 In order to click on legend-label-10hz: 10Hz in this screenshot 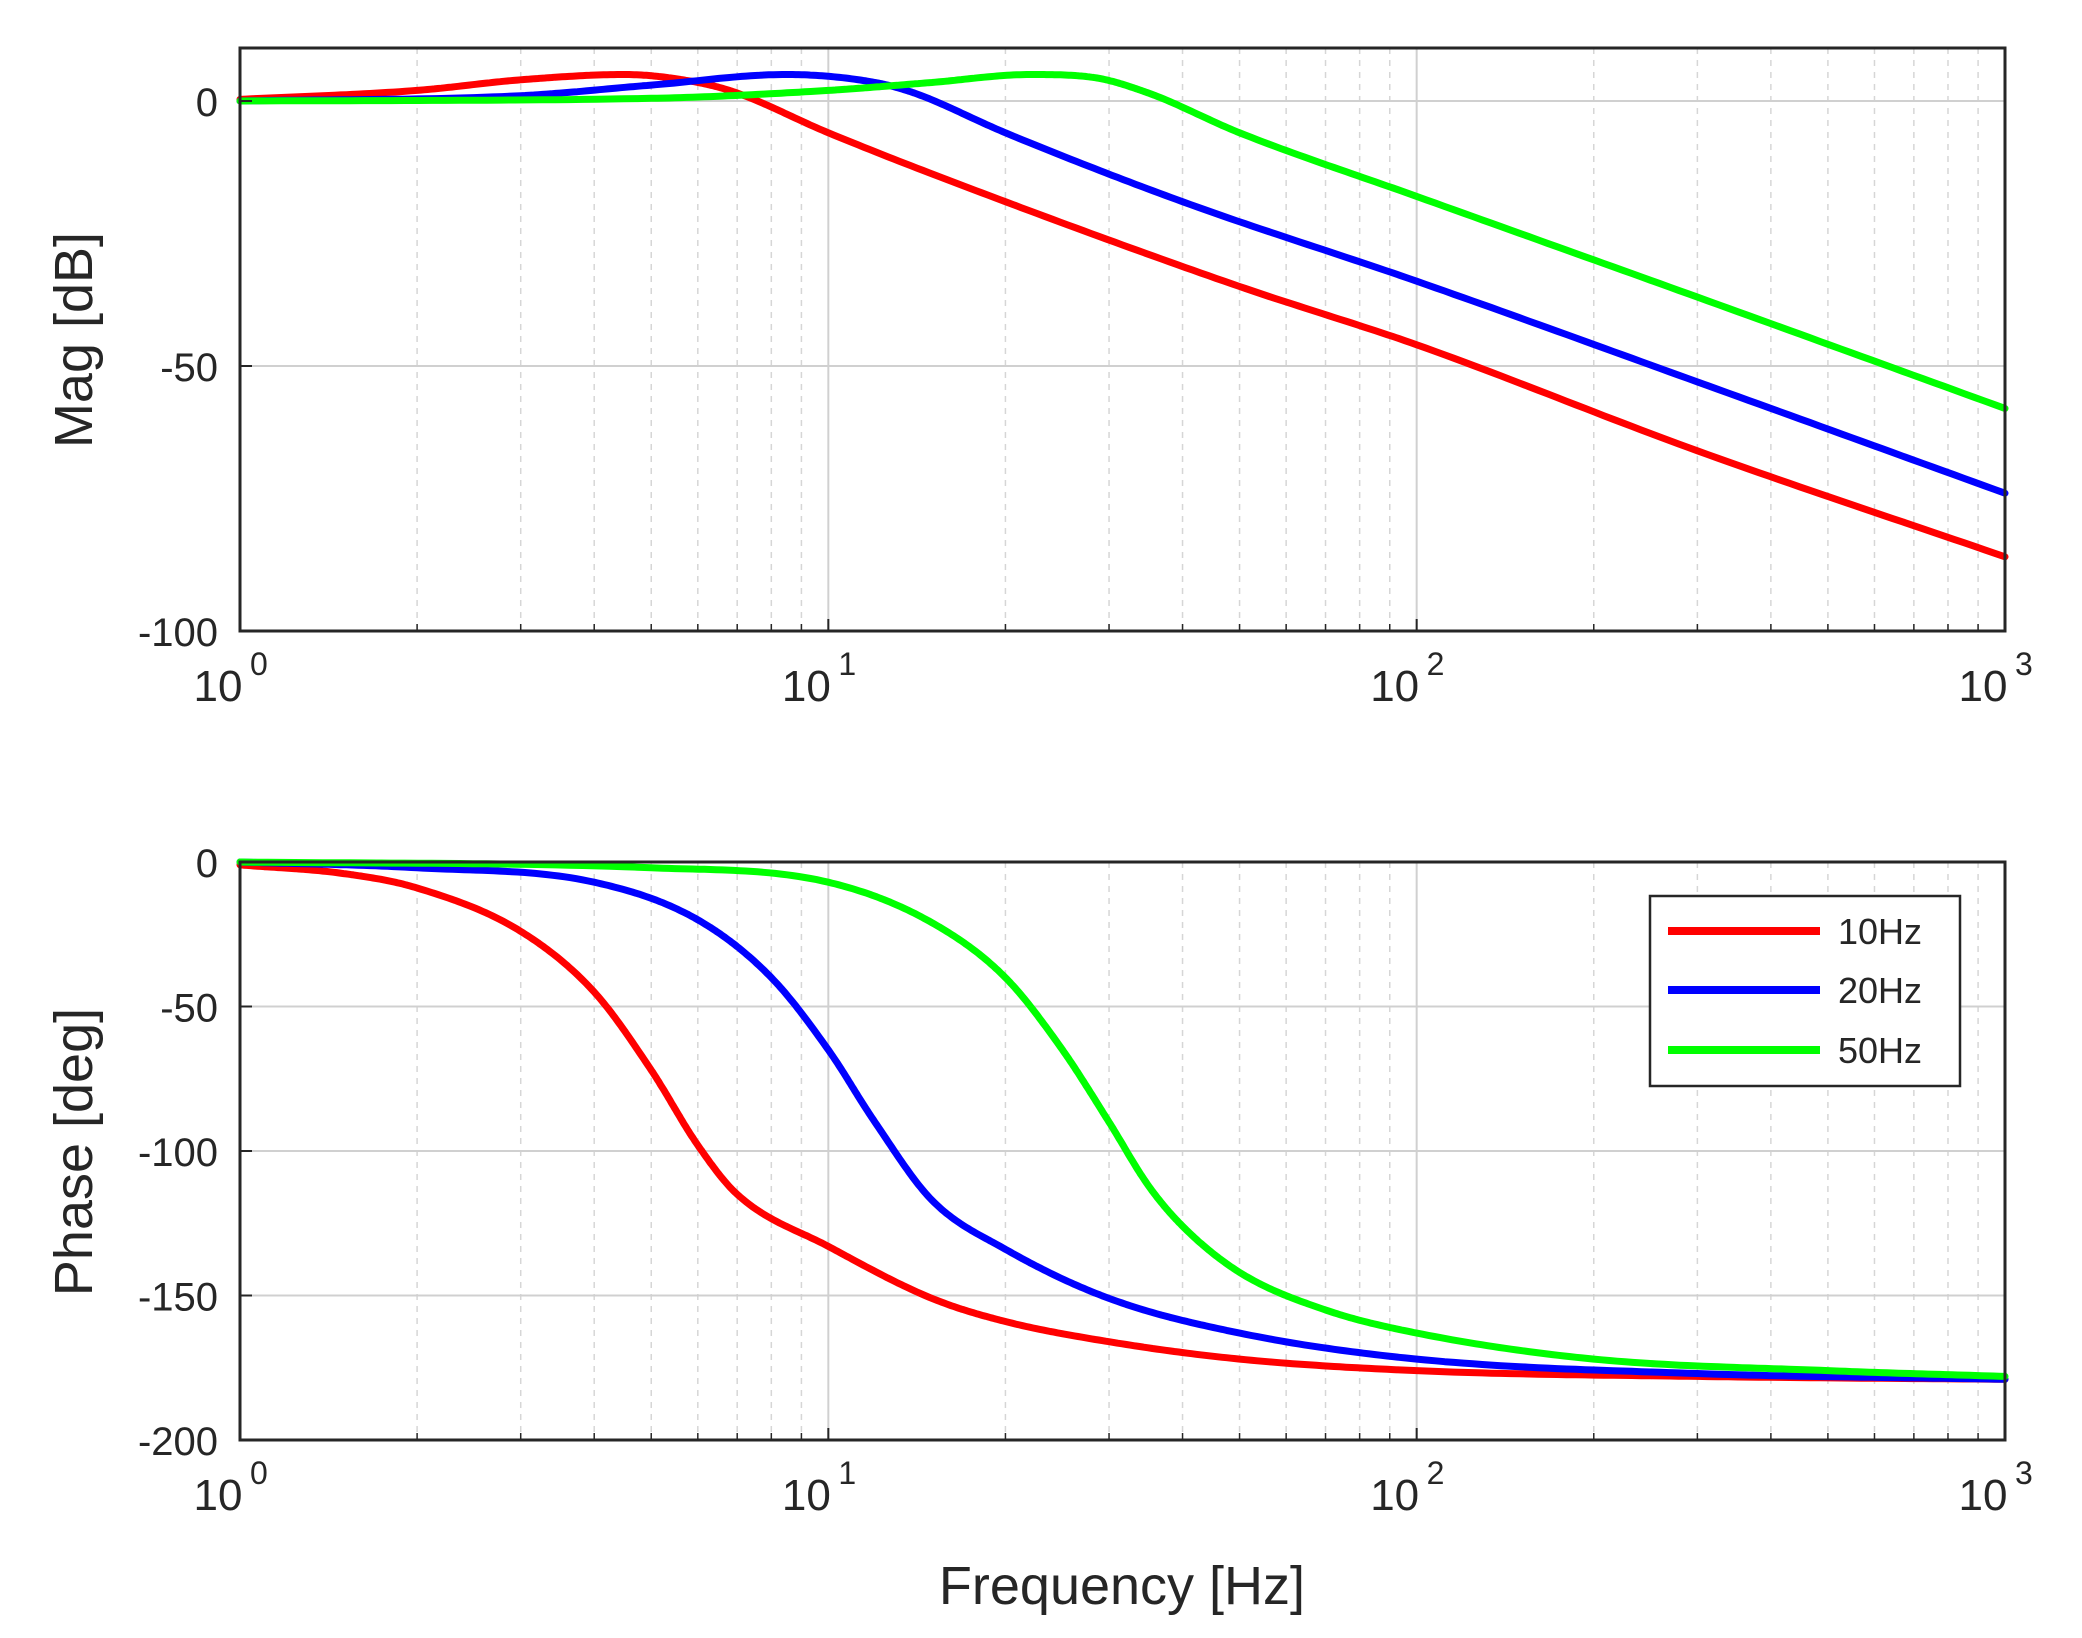, I will do `click(1880, 931)`.